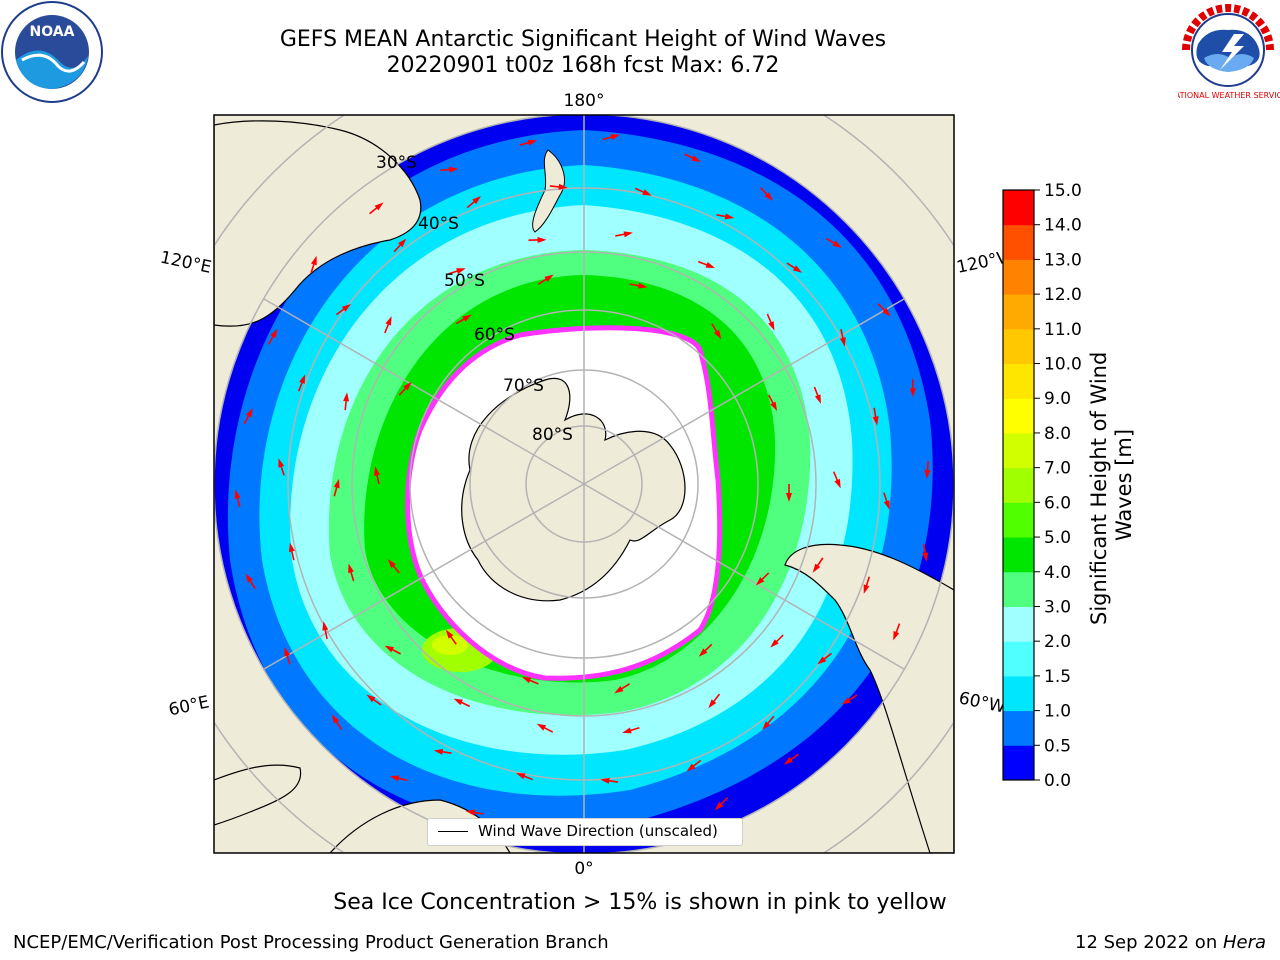 The width and height of the screenshot is (1280, 960). What do you see at coordinates (1057, 434) in the screenshot?
I see `colorbar-tick-label: 8.0` at bounding box center [1057, 434].